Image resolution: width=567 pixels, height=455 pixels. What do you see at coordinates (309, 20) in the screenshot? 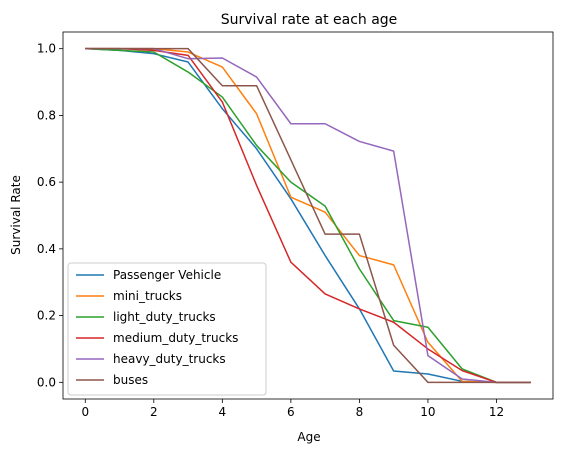
I see `chart-title: Survival rate at each age` at bounding box center [309, 20].